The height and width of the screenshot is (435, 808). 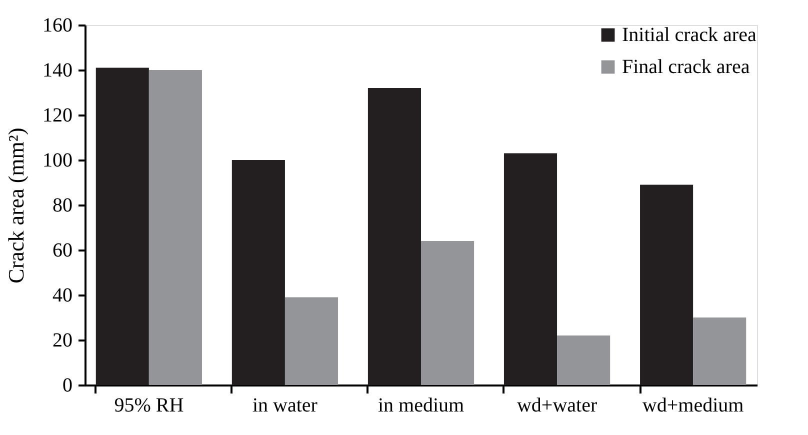 I want to click on x-tick-label: wd+water, so click(x=557, y=405).